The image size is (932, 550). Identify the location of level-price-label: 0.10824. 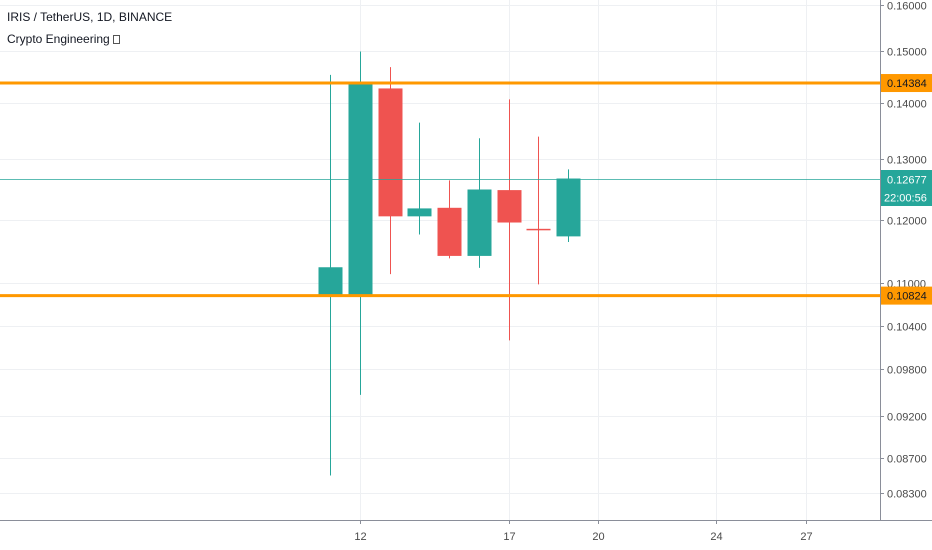
(907, 297).